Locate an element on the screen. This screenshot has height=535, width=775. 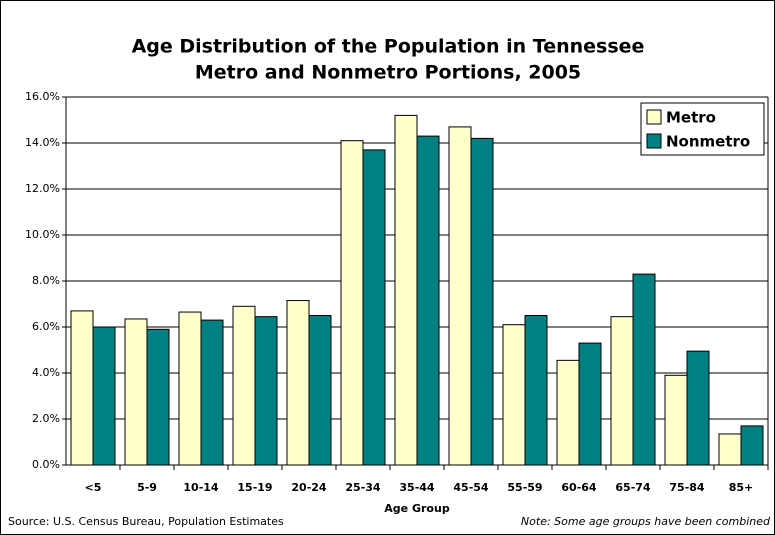
y-tick-label: 4.0% is located at coordinates (46, 372).